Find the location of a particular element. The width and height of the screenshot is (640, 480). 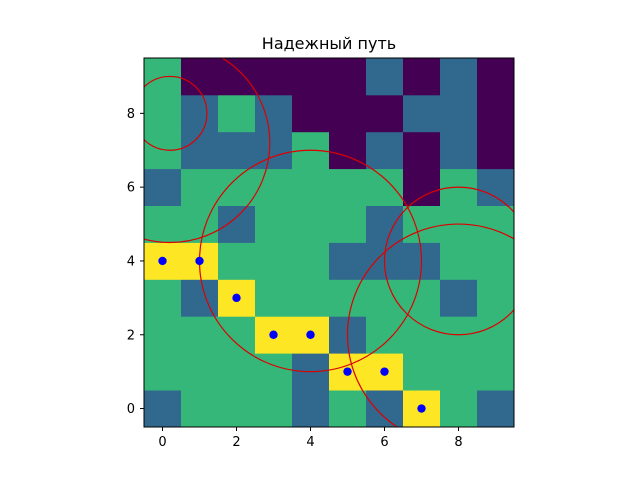

y-axis: 0 2 4 6 8 is located at coordinates (135, 262).